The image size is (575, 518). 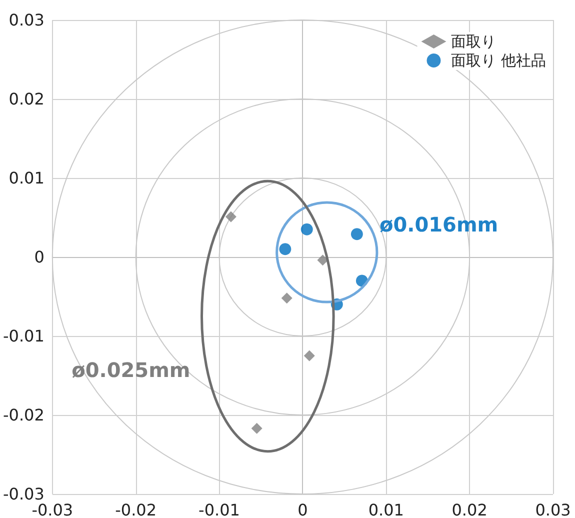 I want to click on x-tick-label: 0.02, so click(x=470, y=509).